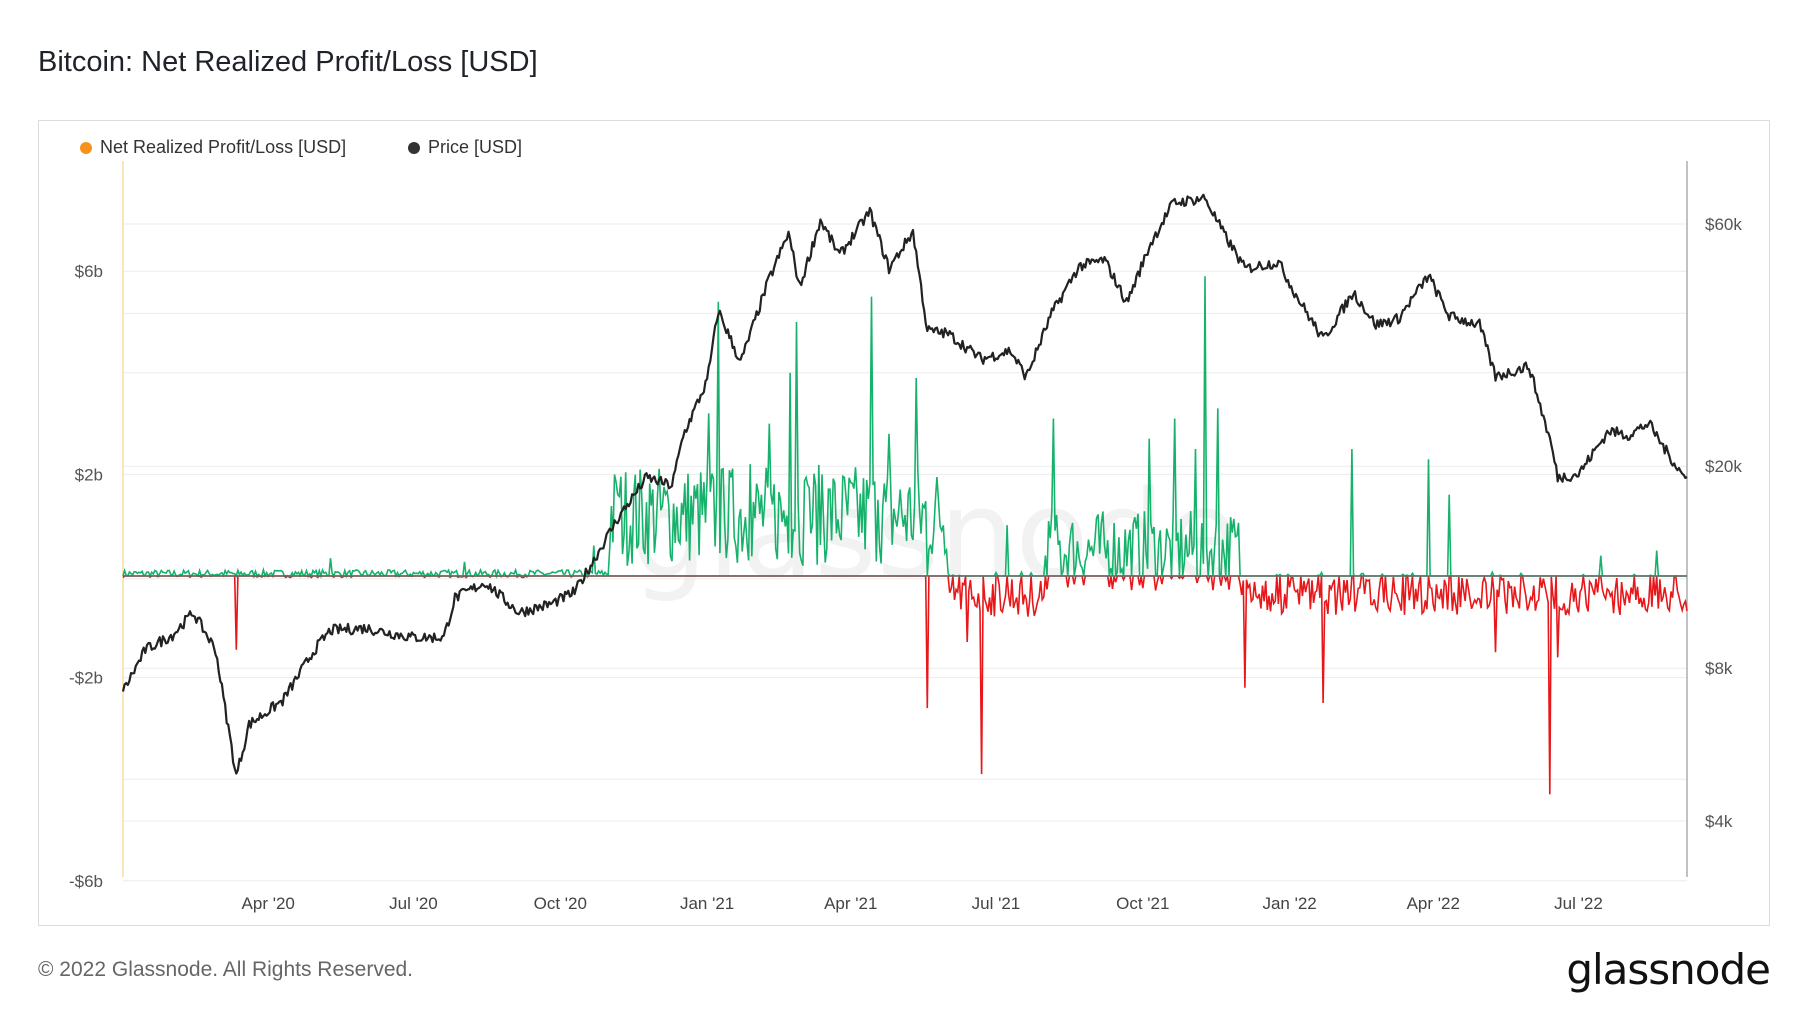 The image size is (1800, 1013). What do you see at coordinates (413, 903) in the screenshot?
I see `x-tick-label: Jul '20` at bounding box center [413, 903].